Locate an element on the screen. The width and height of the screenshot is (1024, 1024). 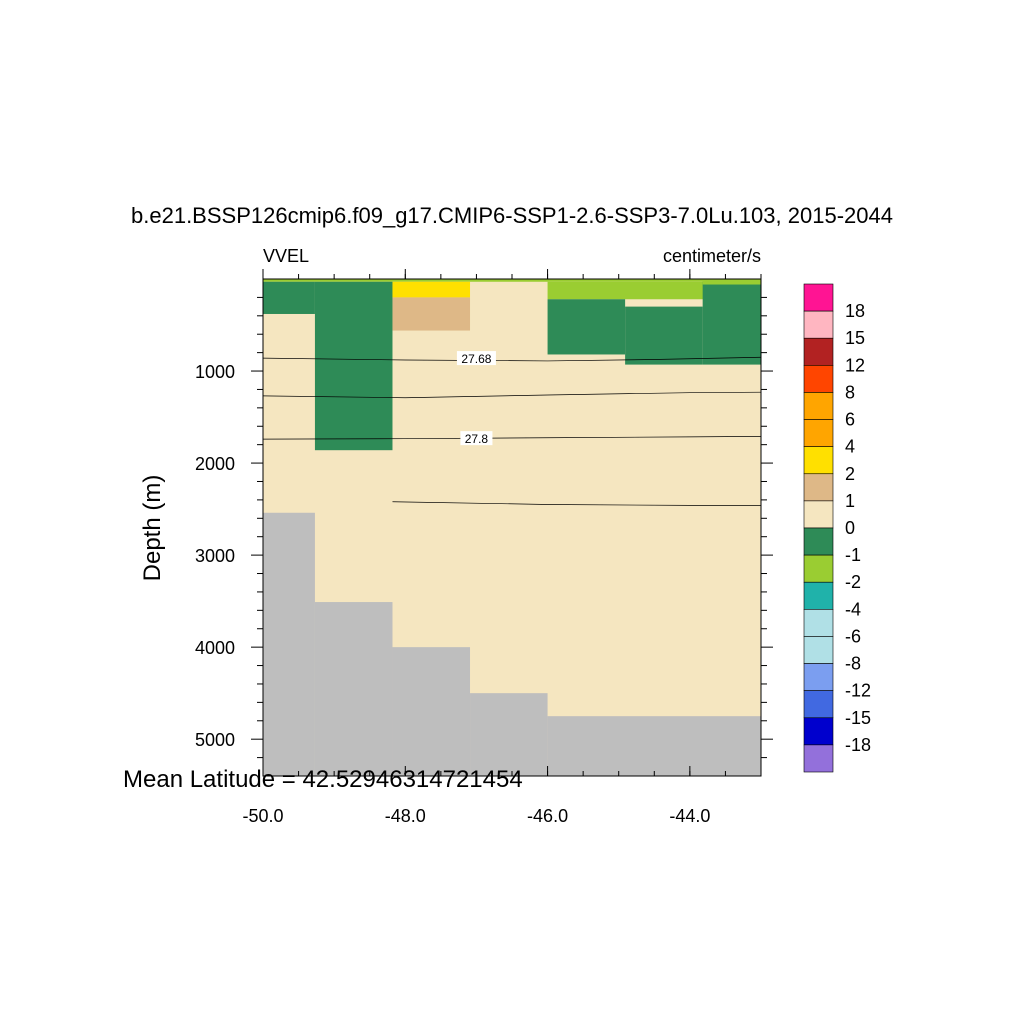
colorbar-label: 0 is located at coordinates (850, 528).